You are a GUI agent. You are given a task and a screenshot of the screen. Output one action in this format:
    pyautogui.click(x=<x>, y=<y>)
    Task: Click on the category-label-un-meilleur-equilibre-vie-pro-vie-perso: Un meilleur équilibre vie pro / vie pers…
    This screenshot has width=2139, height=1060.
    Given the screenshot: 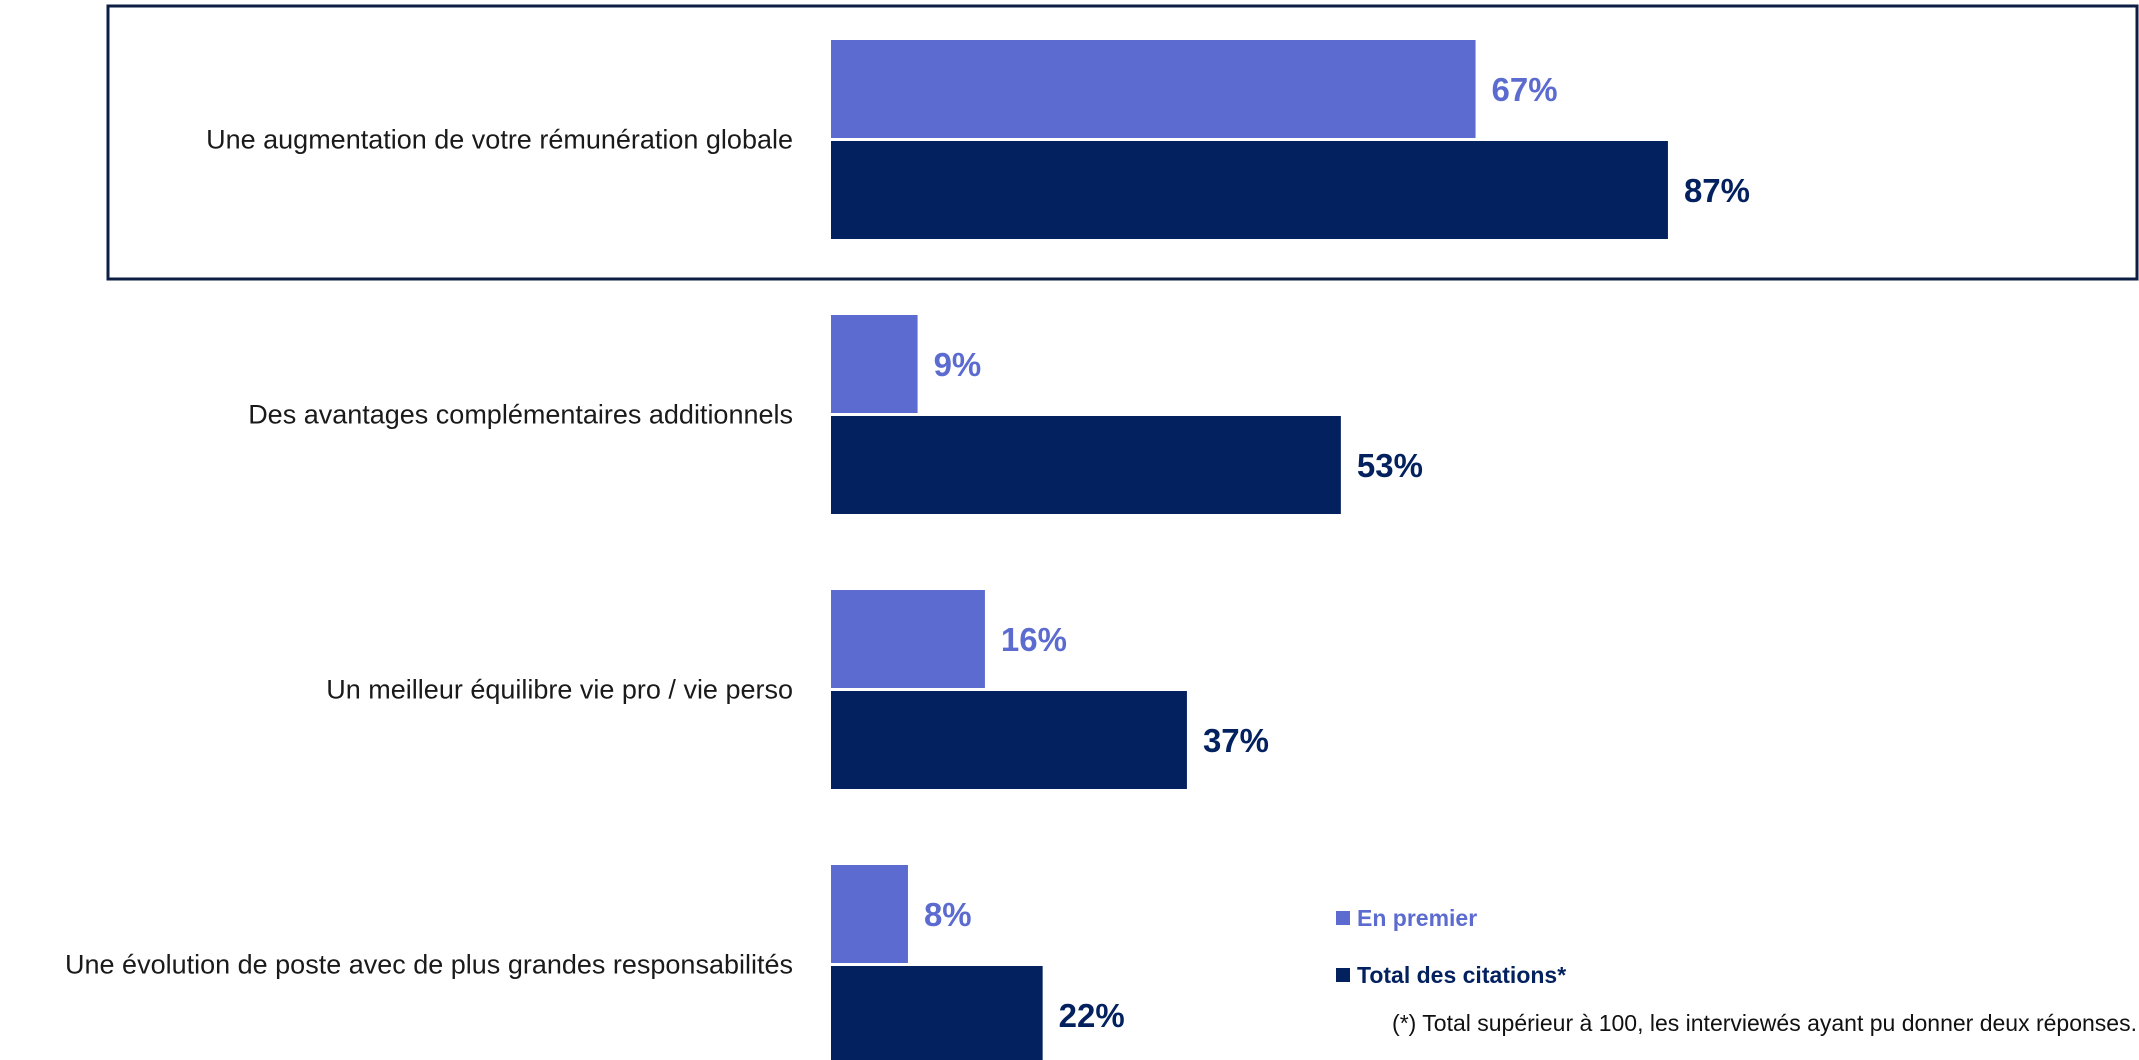 What is the action you would take?
    pyautogui.click(x=559, y=690)
    